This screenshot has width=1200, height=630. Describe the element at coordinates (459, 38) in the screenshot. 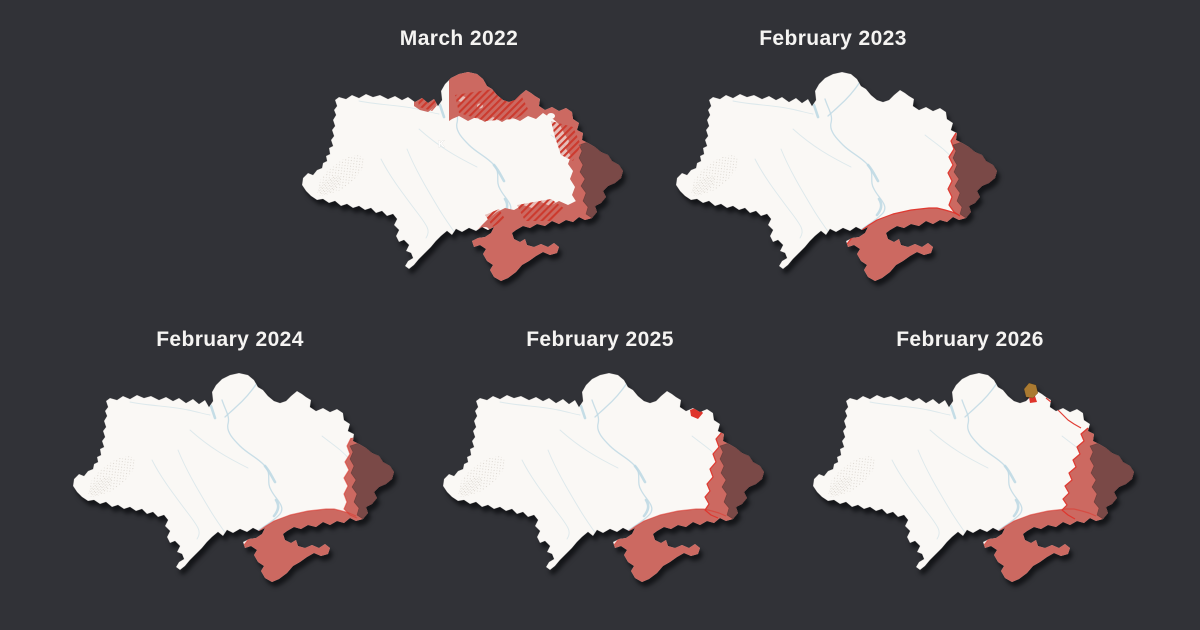

I see `map-title-march-2022: March 2022` at that location.